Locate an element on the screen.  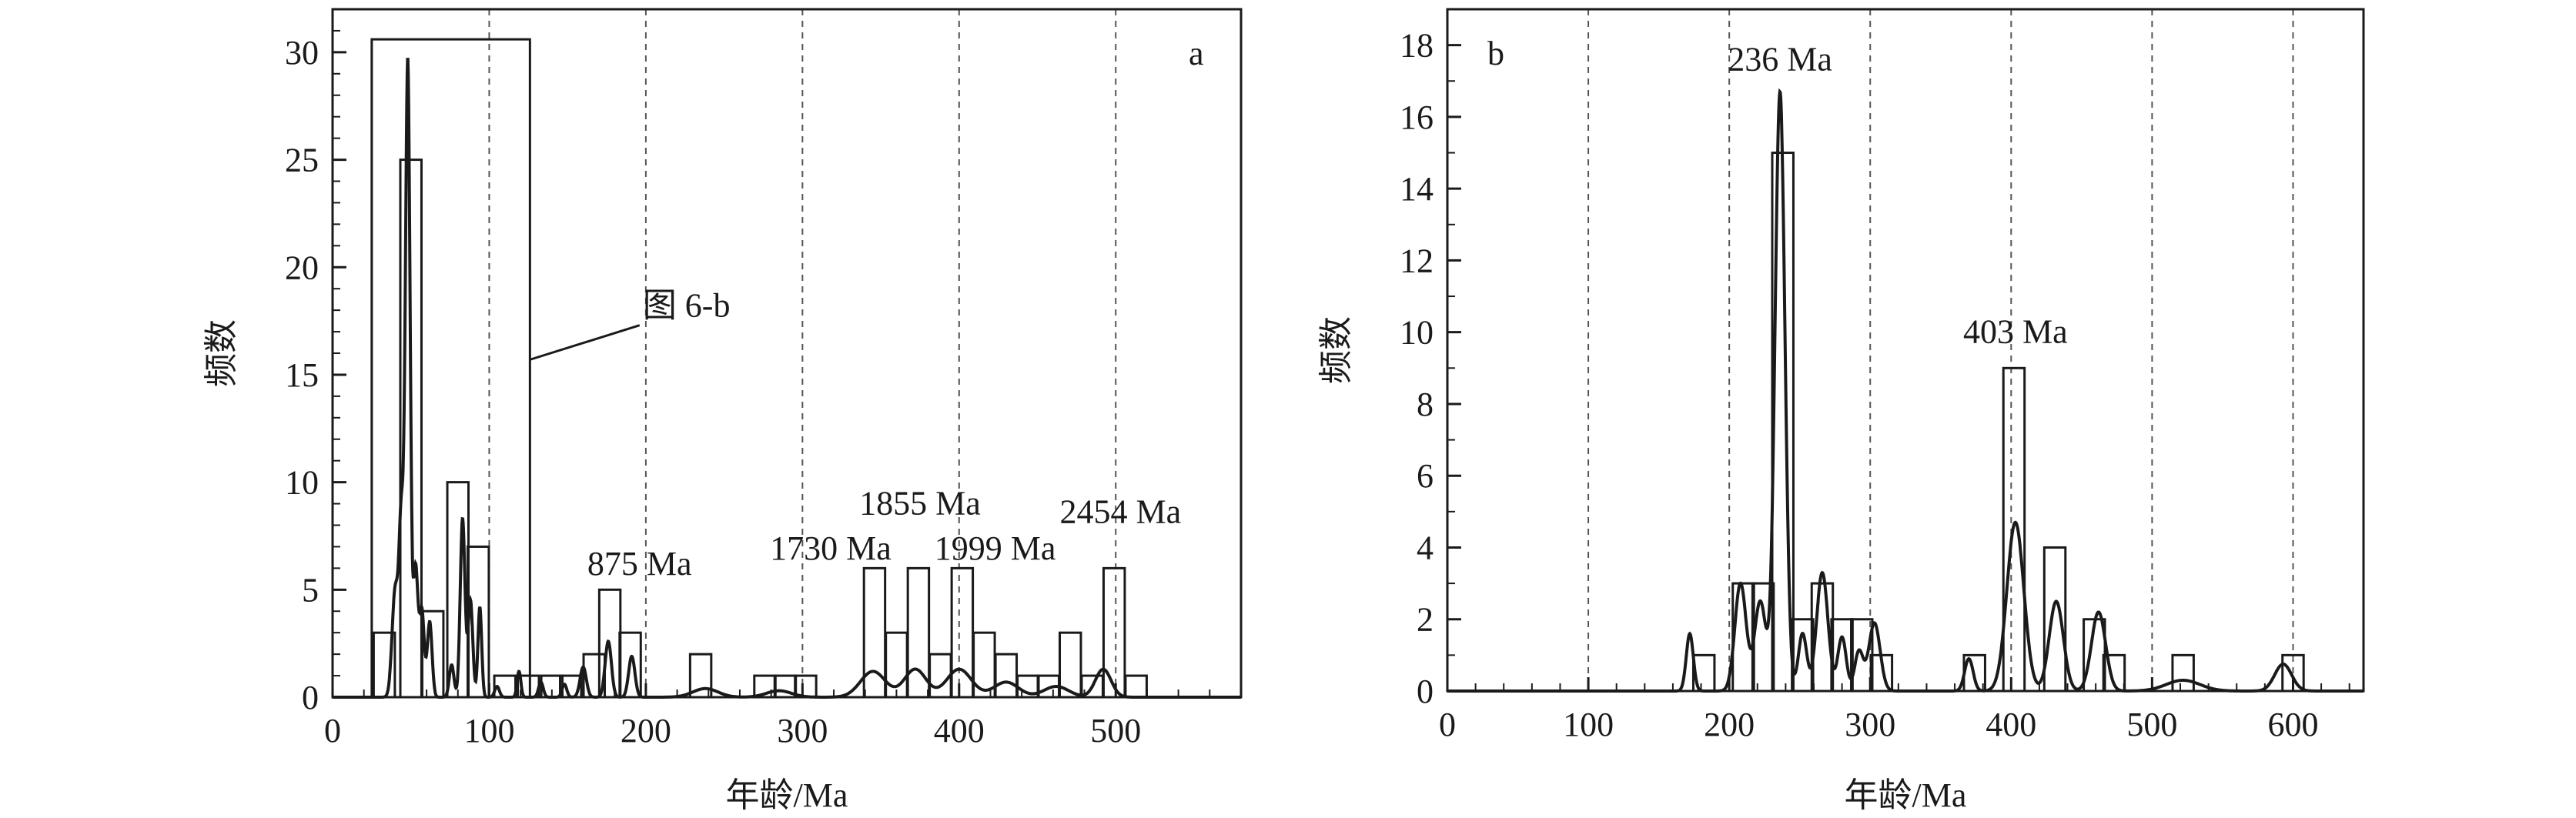
panel-b-y-label: 频数 is located at coordinates (1336, 350).